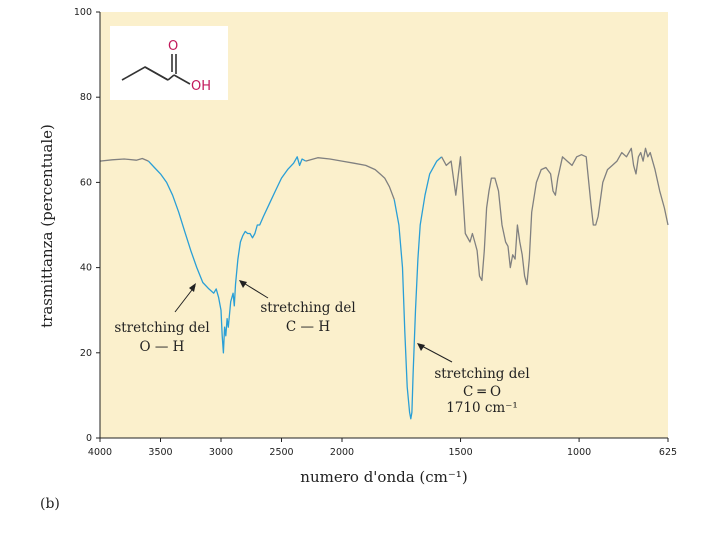 The width and height of the screenshot is (720, 540). I want to click on annotation-co-line1: stretching del, so click(481, 374).